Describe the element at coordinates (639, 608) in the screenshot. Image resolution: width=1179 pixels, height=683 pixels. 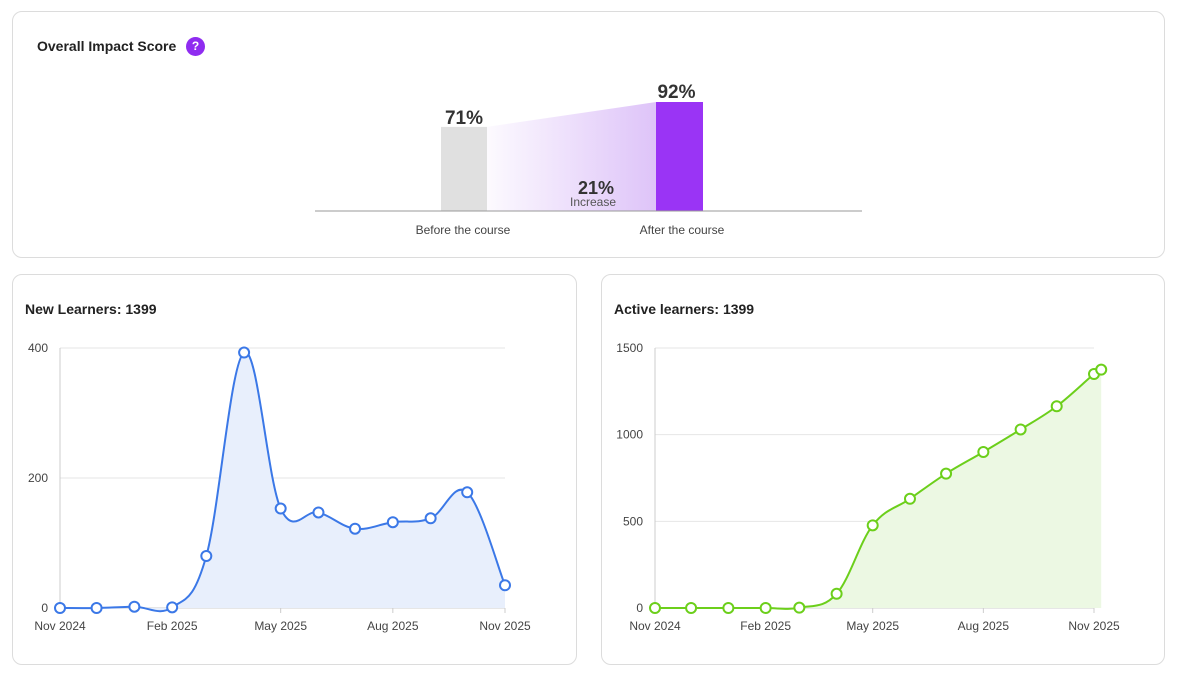
I see `active-learners-ytick-label: 0` at that location.